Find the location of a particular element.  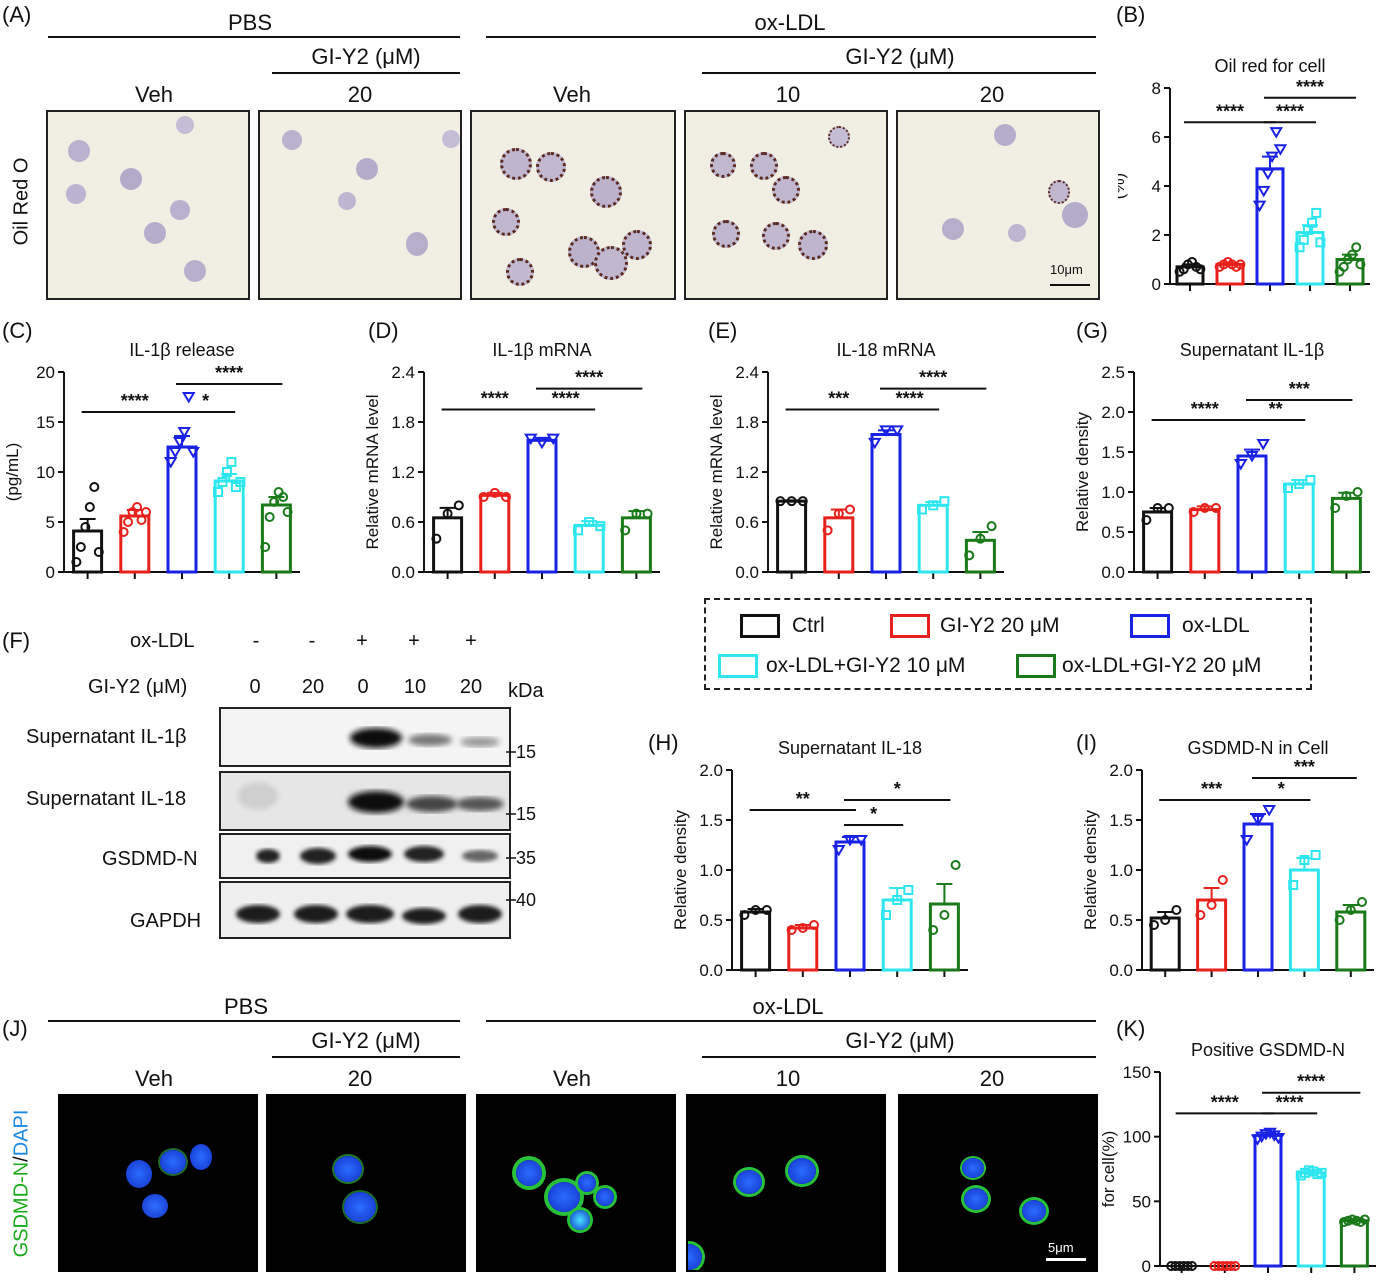

wb-row-label: Supernatant IL-1β is located at coordinates (106, 737).